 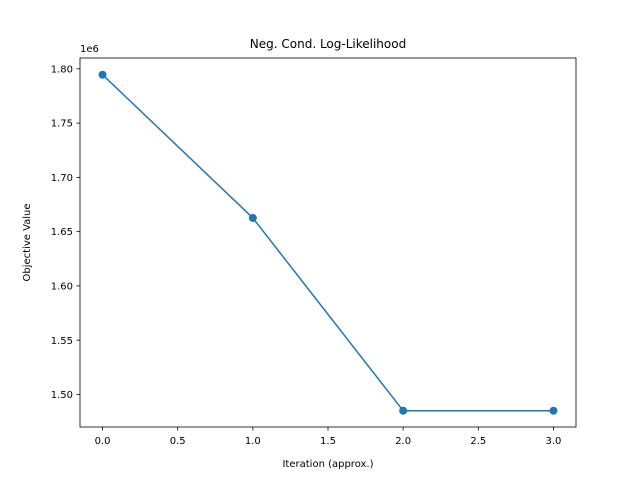 What do you see at coordinates (62, 69) in the screenshot?
I see `y-tick-label: 1.80` at bounding box center [62, 69].